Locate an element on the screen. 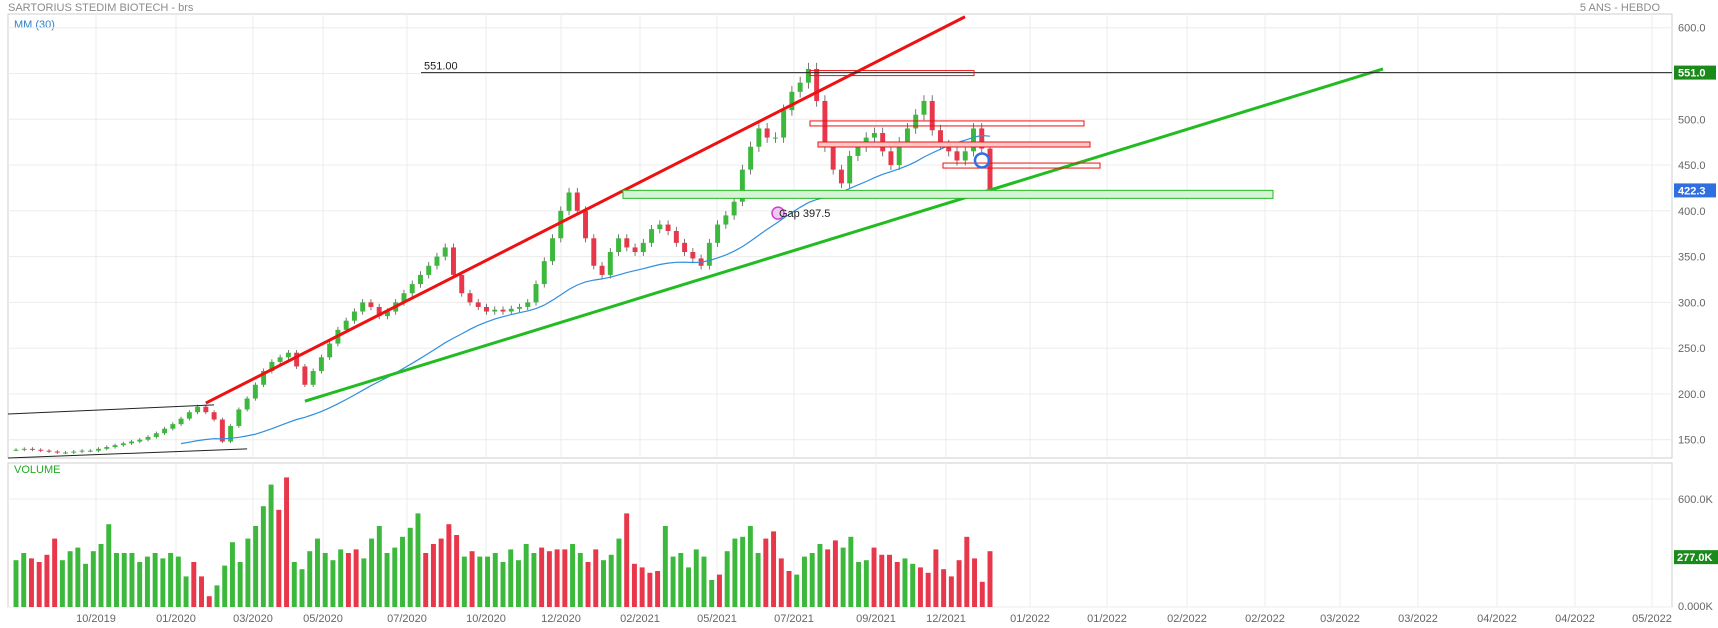 This screenshot has width=1718, height=628. trend-line-black-lower is located at coordinates (127, 453).